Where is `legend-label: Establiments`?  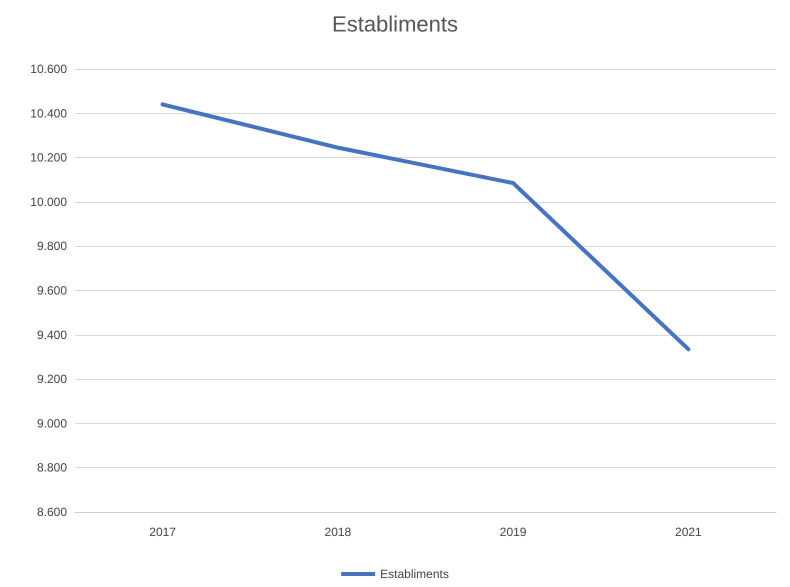
legend-label: Establiments is located at coordinates (414, 574).